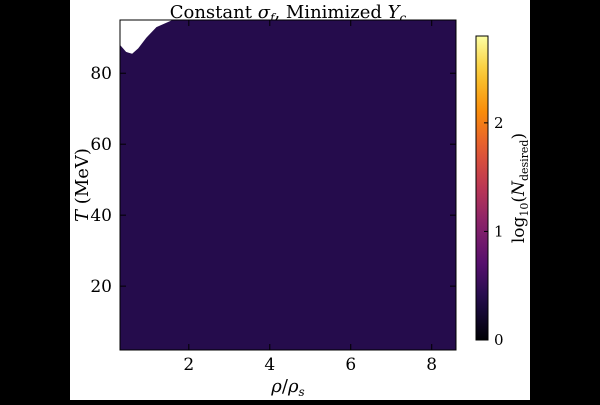  I want to click on x-tick-label: 6, so click(350, 365).